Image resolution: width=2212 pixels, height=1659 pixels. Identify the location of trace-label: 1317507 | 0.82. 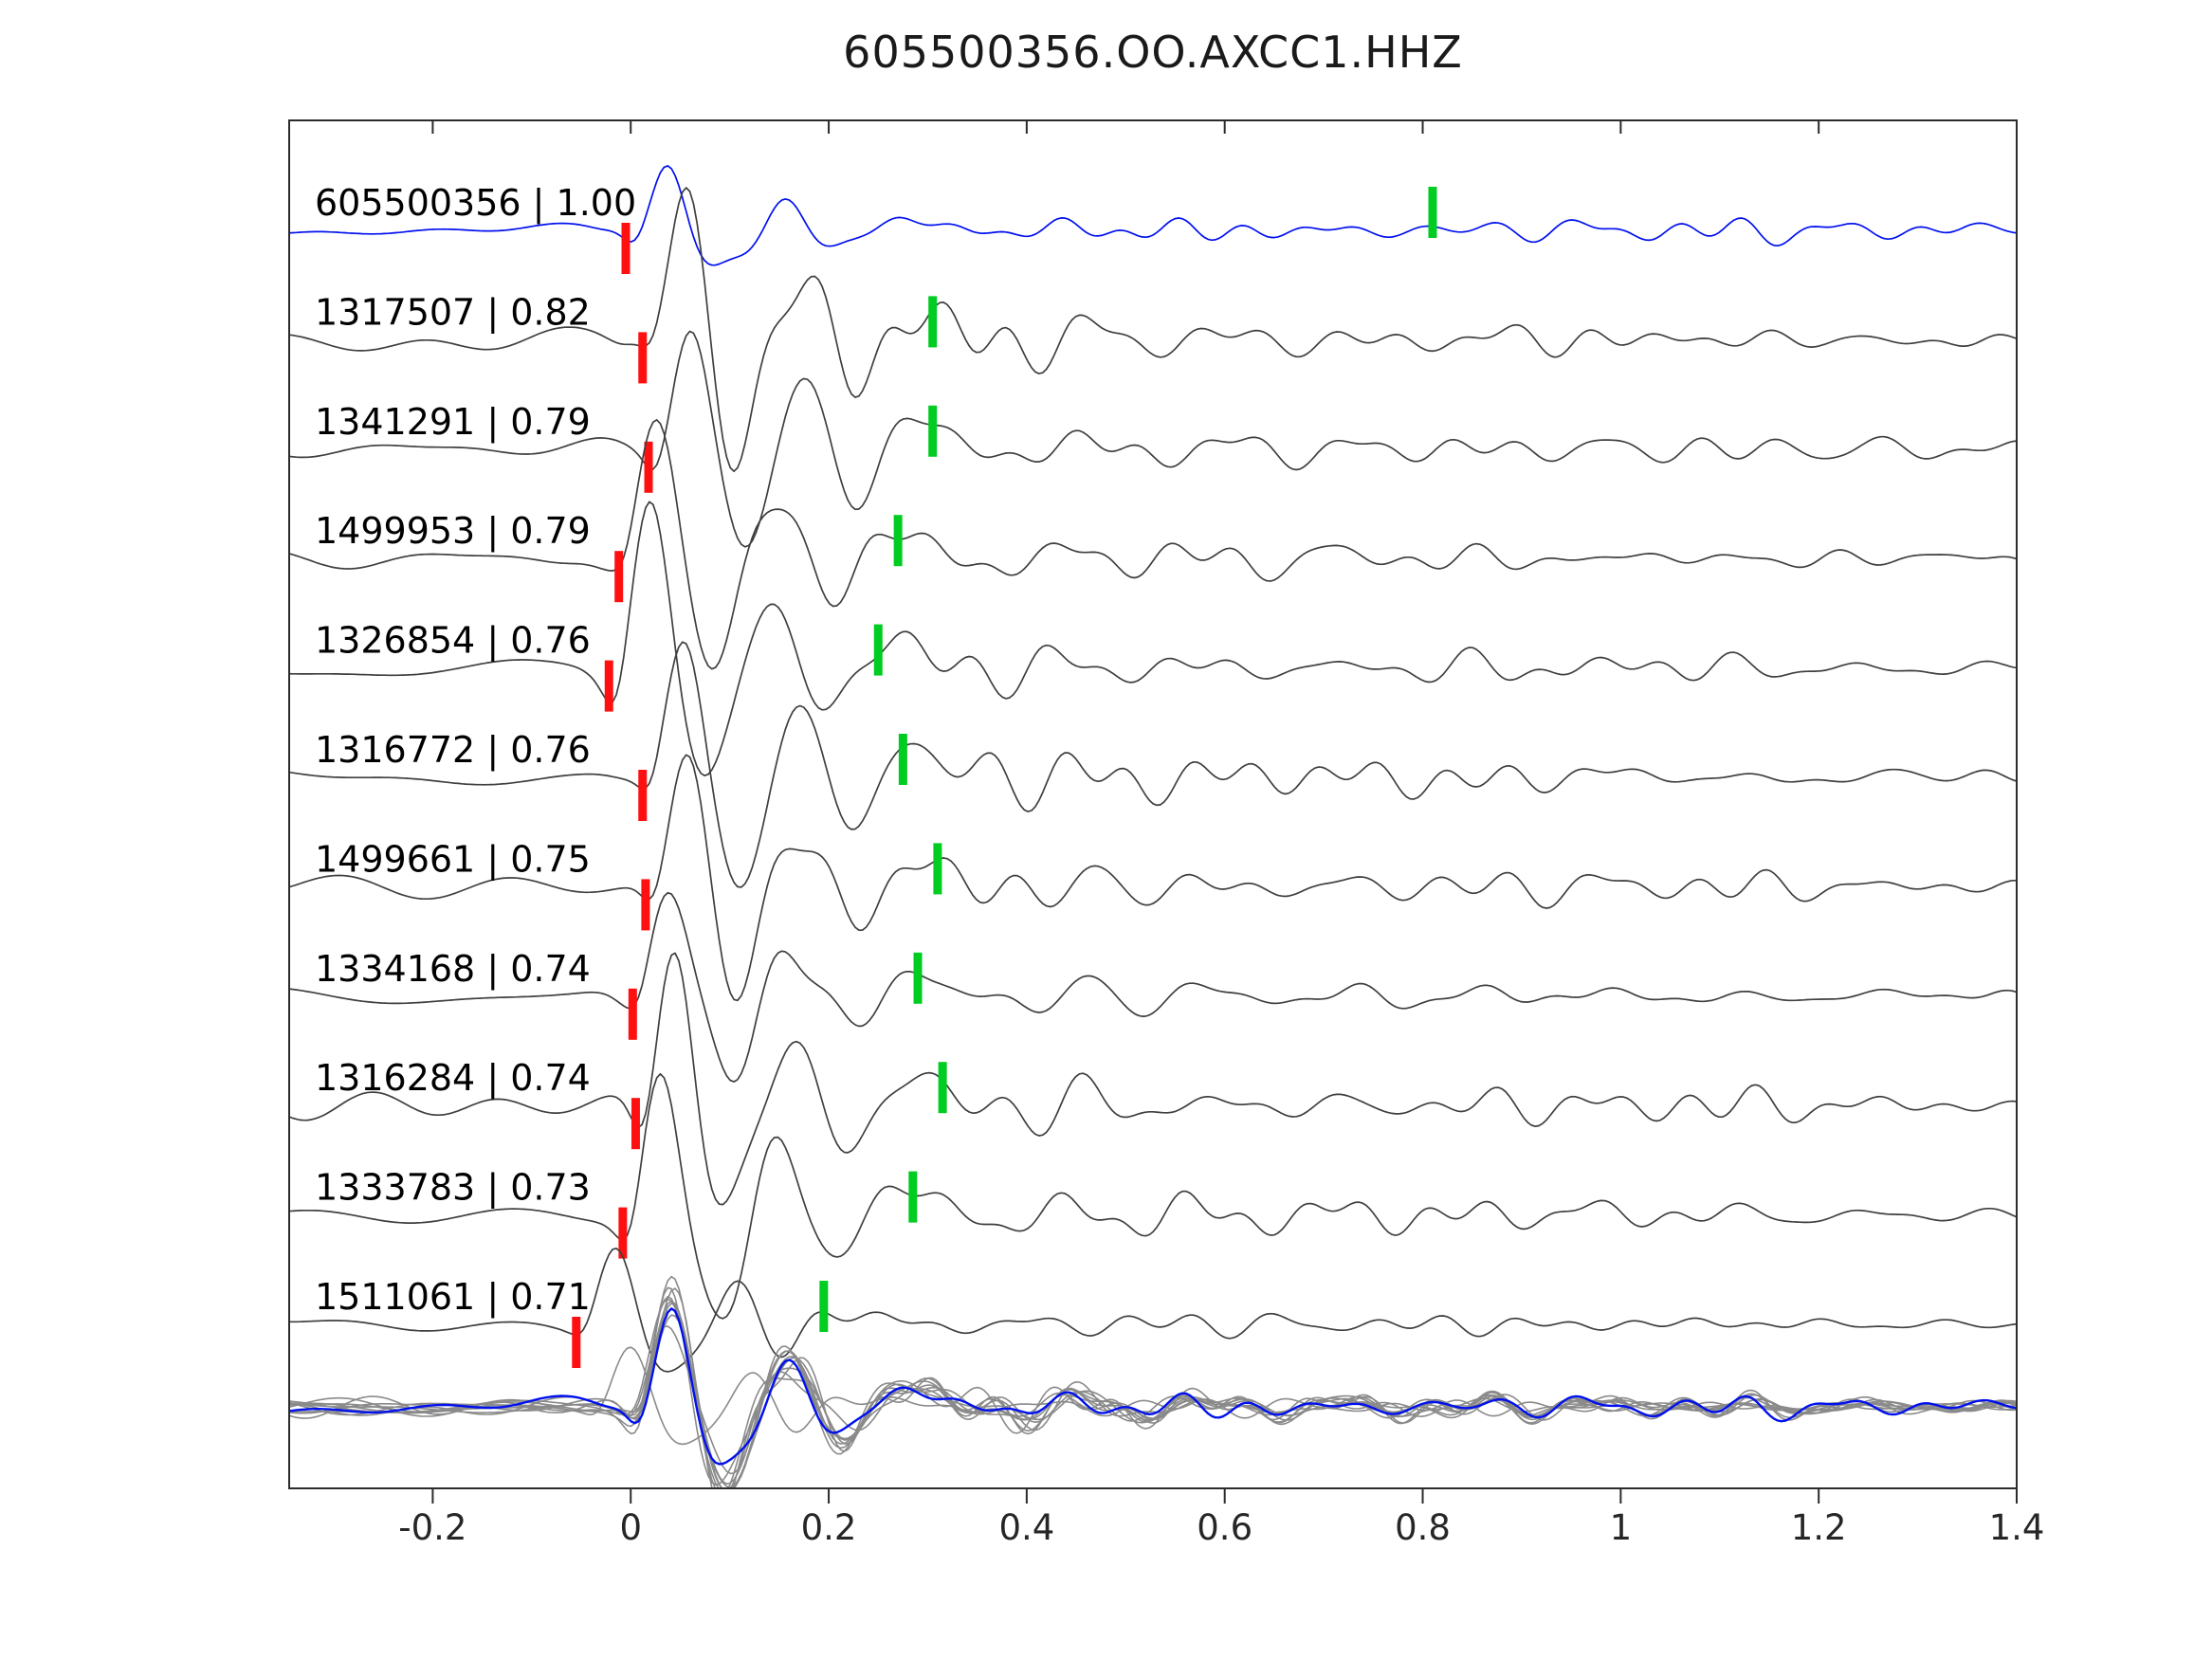
(453, 312).